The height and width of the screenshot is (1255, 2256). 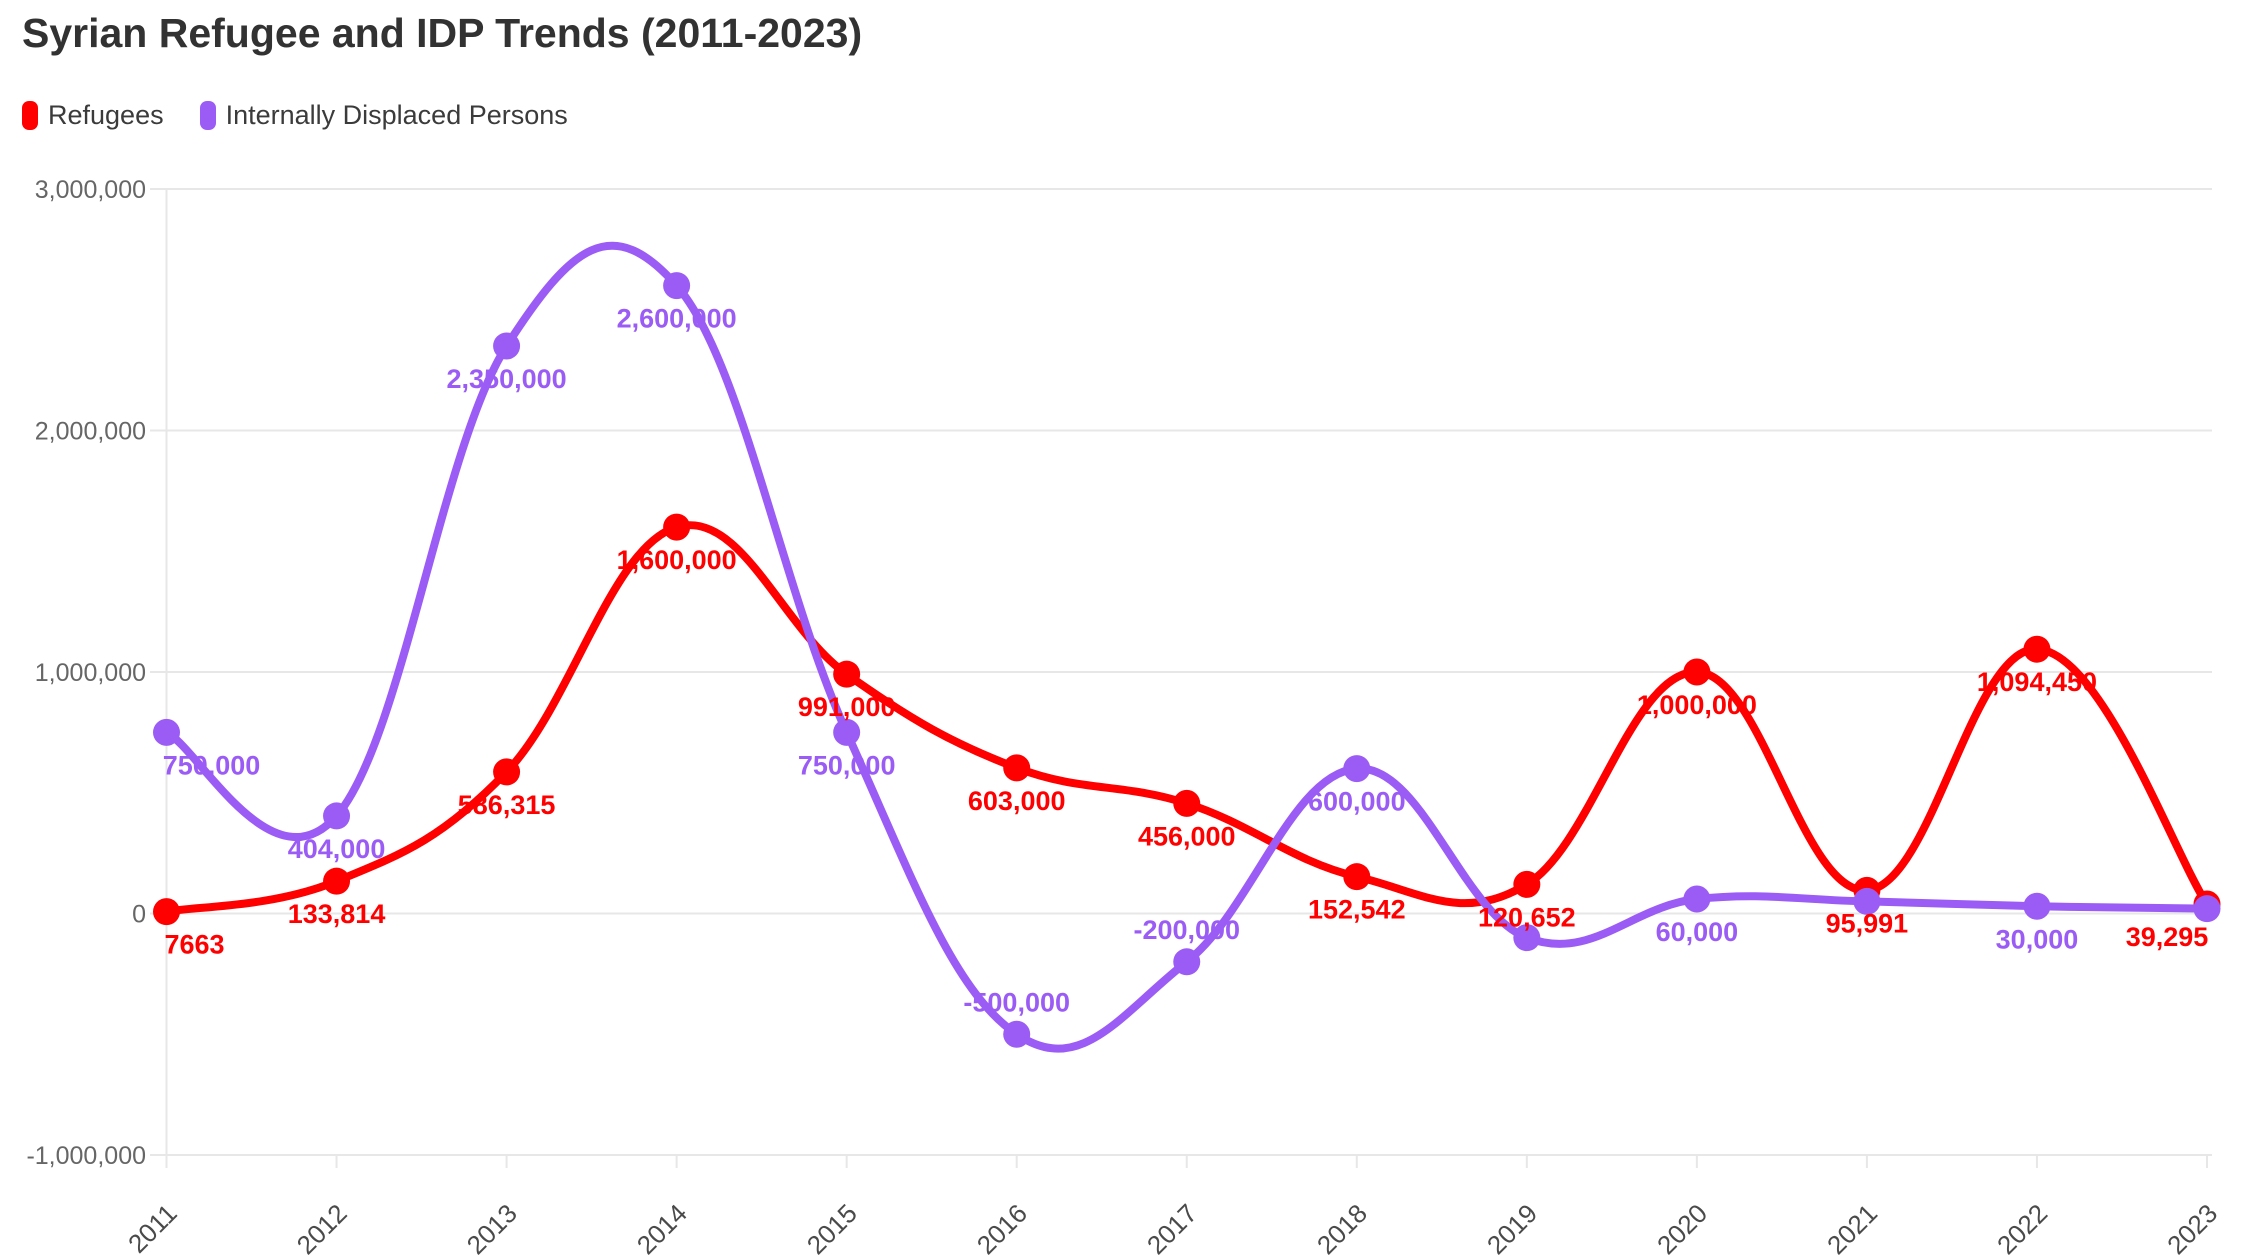 I want to click on data-point-refugees-2018, so click(x=1357, y=877).